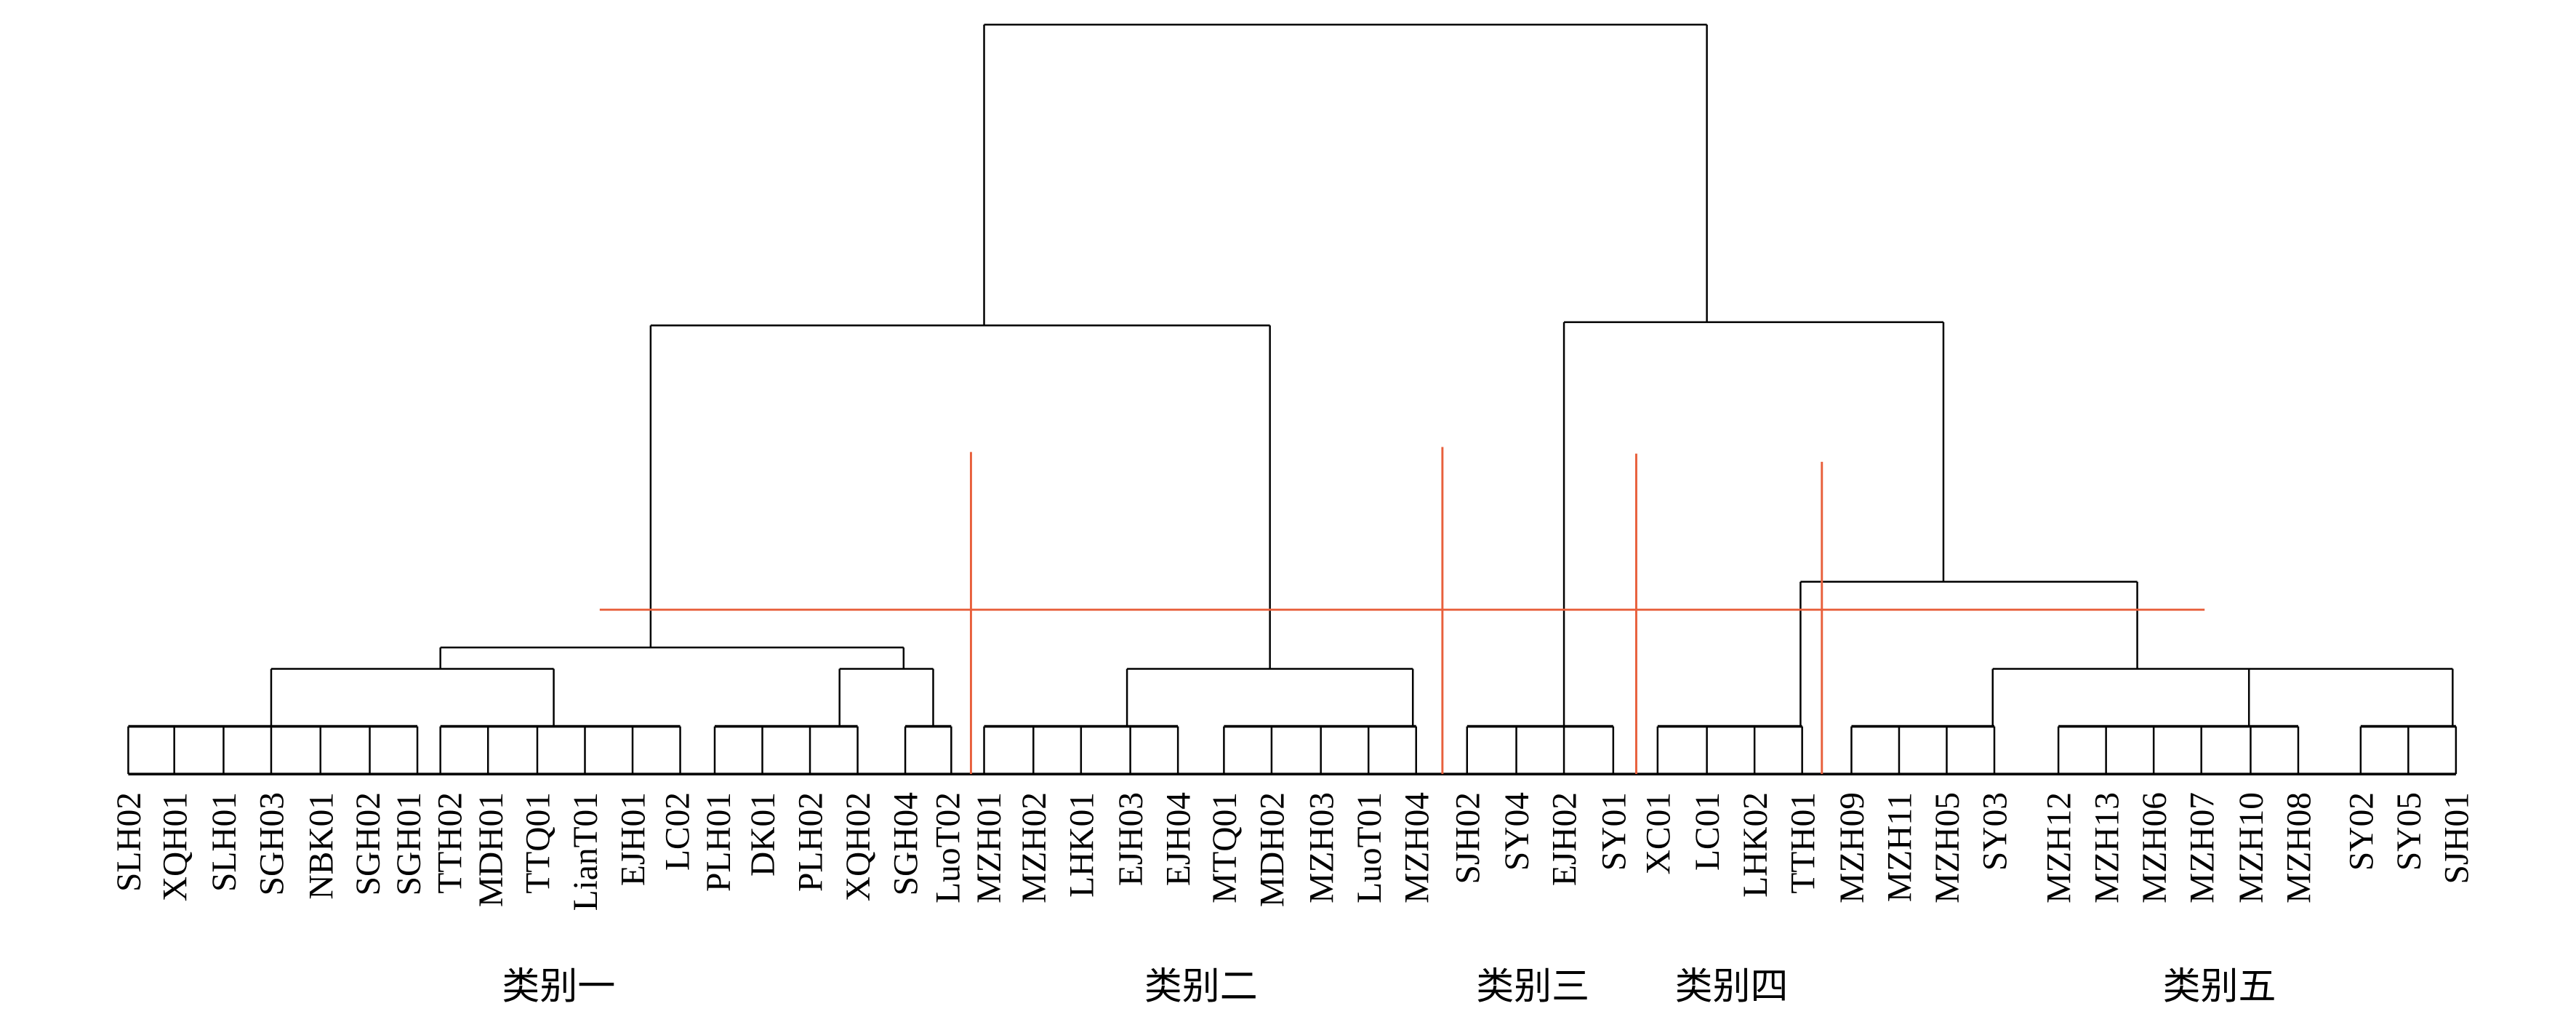 Image resolution: width=2576 pixels, height=1014 pixels. Describe the element at coordinates (1417, 847) in the screenshot. I see `leaf-label: MZH04` at that location.